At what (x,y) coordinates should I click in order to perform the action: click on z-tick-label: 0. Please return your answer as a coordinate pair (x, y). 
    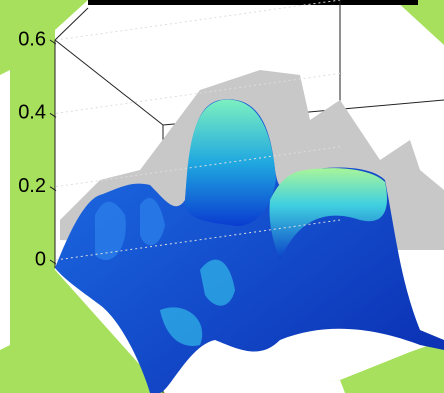
    Looking at the image, I should click on (40, 259).